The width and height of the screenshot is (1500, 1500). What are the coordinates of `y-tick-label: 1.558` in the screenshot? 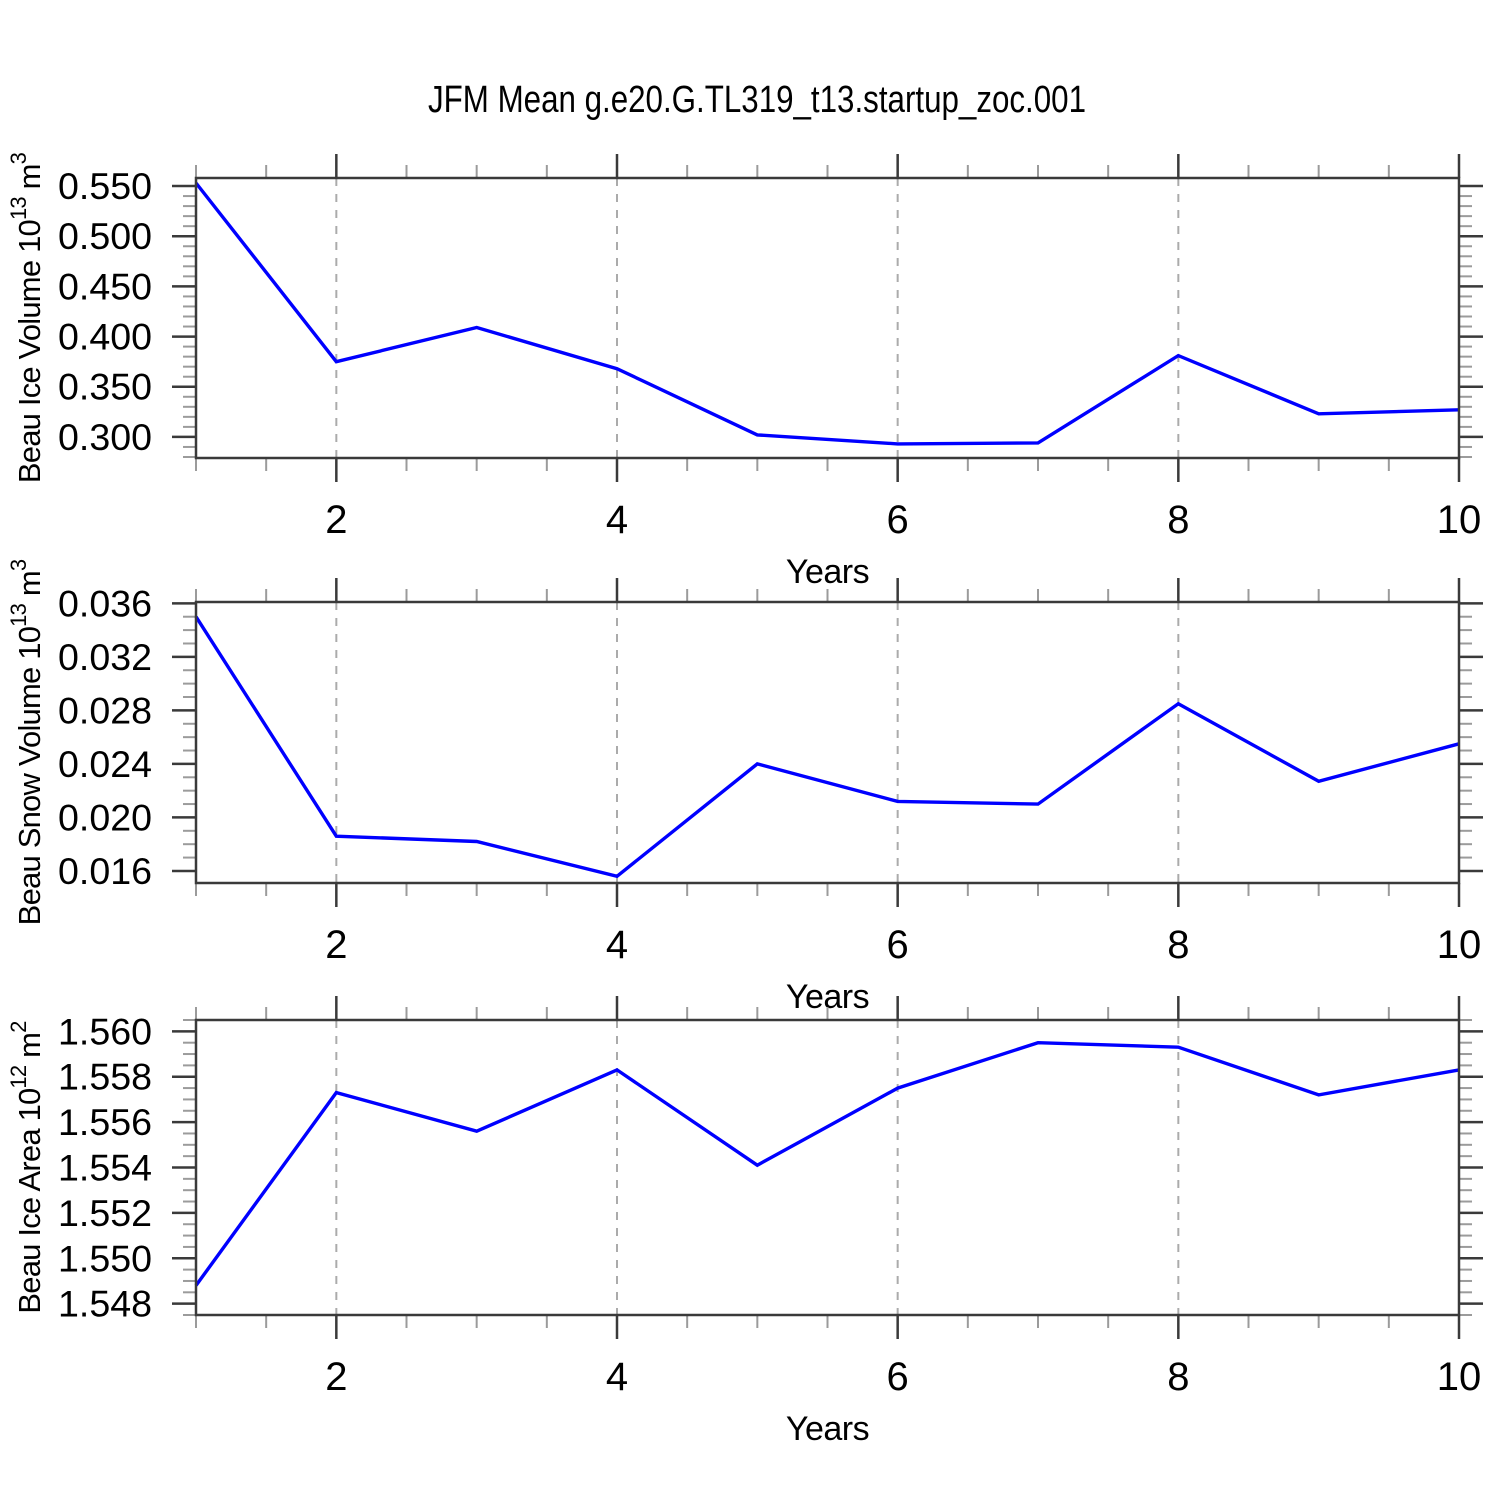 It's located at (105, 1077).